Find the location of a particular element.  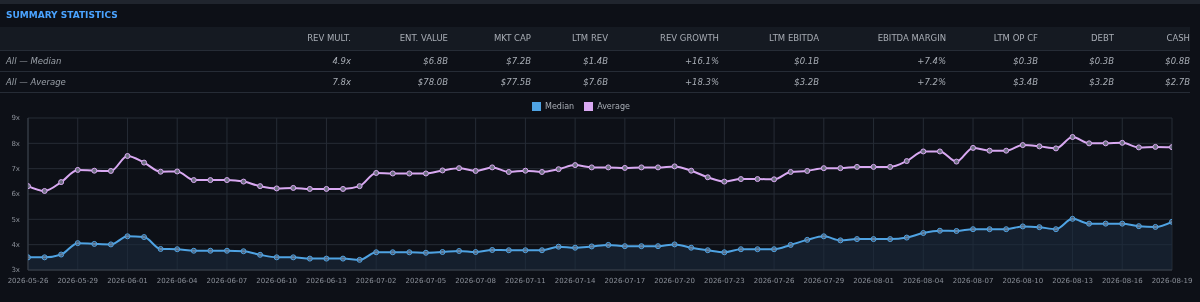

text: $0.1B is located at coordinates (806, 60).